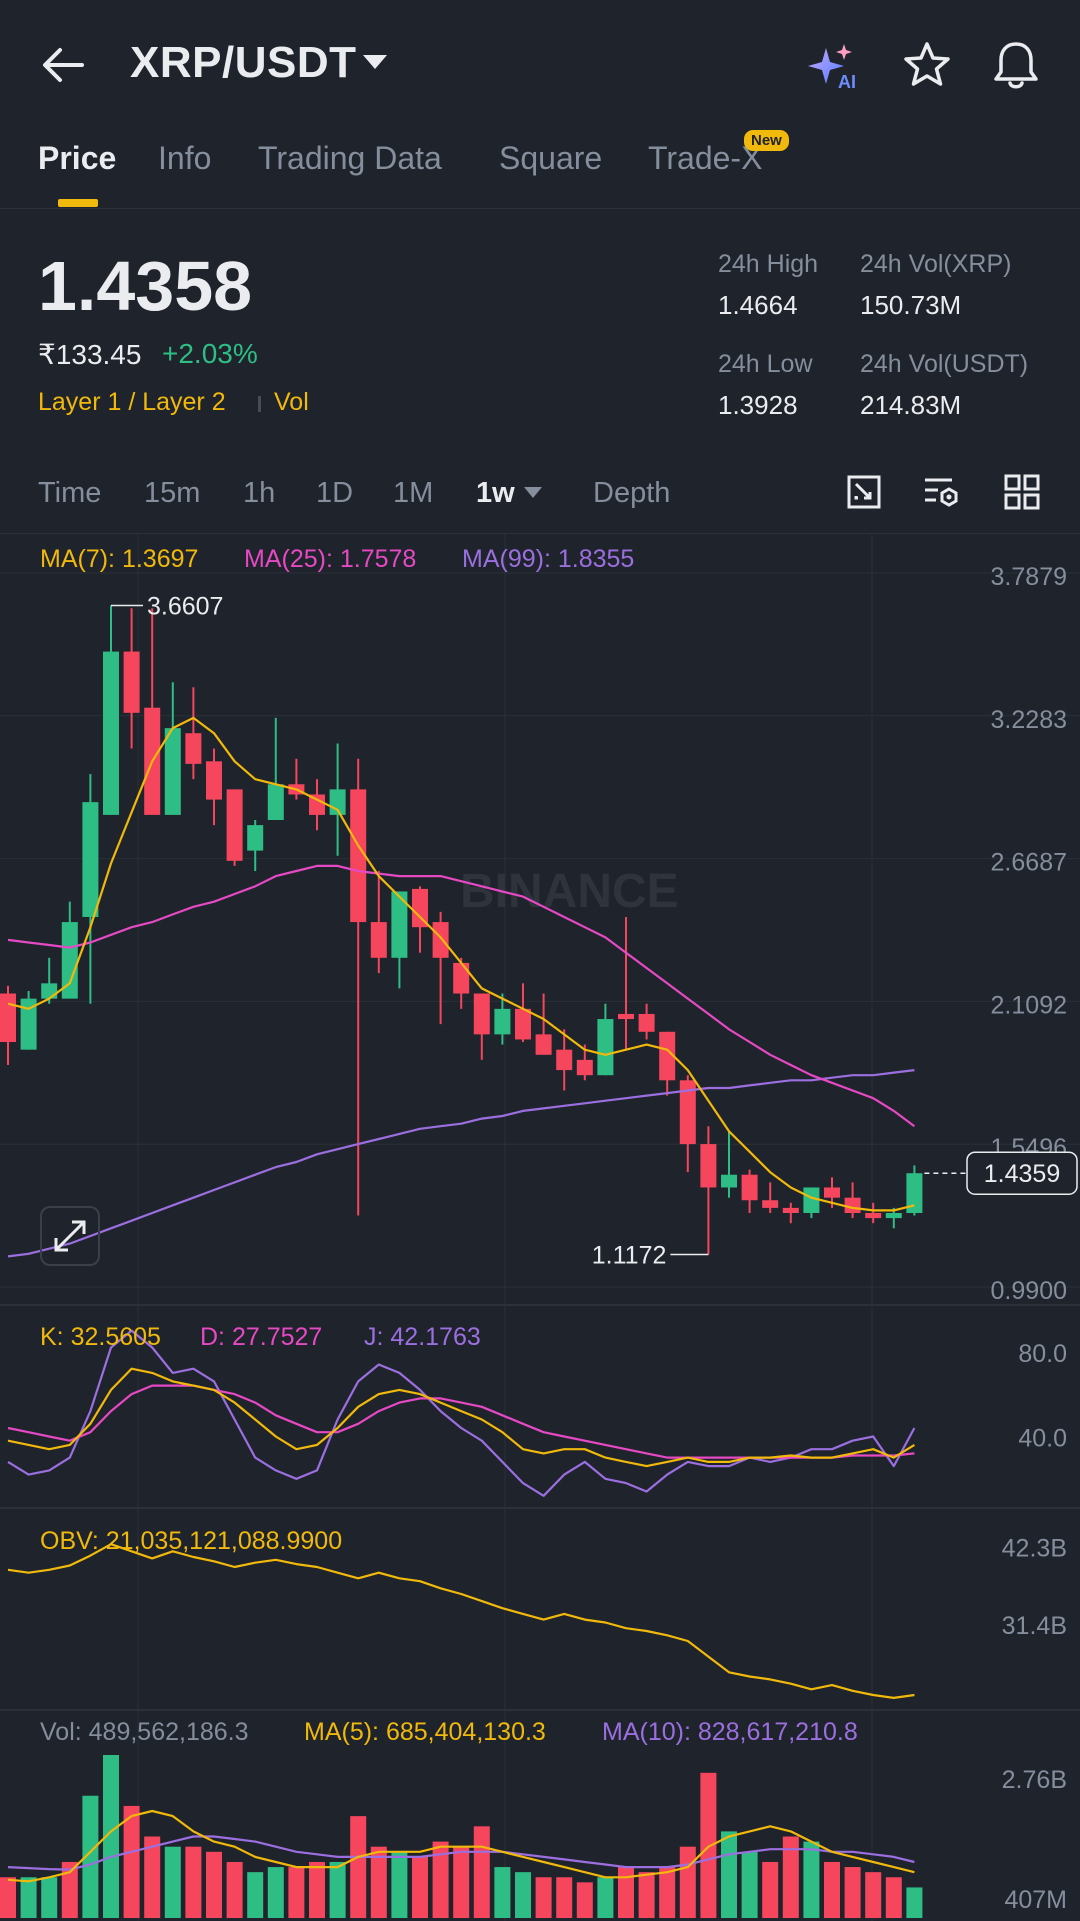 This screenshot has height=1921, width=1080. What do you see at coordinates (836, 67) in the screenshot?
I see `ai-sparkle-icon: AI` at bounding box center [836, 67].